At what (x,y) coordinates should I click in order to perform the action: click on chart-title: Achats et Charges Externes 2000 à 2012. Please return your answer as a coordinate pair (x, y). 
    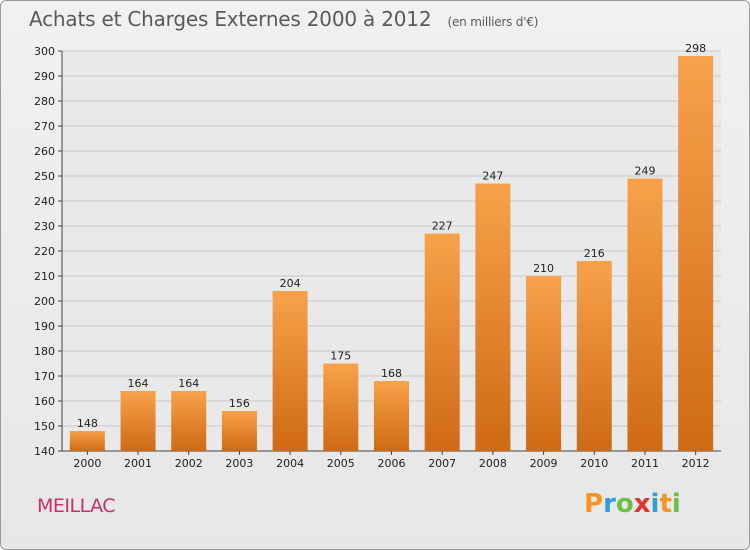
    Looking at the image, I should click on (230, 19).